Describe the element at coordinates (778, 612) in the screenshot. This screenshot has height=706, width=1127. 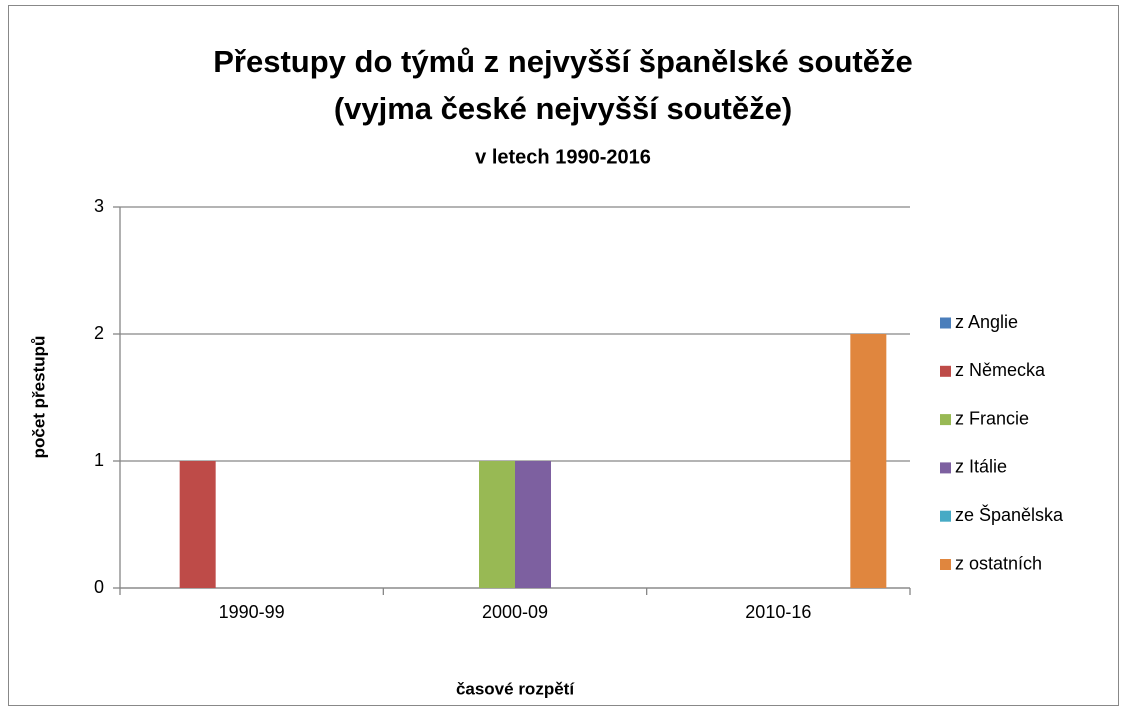
I see `x-tick-label: 2010-16` at that location.